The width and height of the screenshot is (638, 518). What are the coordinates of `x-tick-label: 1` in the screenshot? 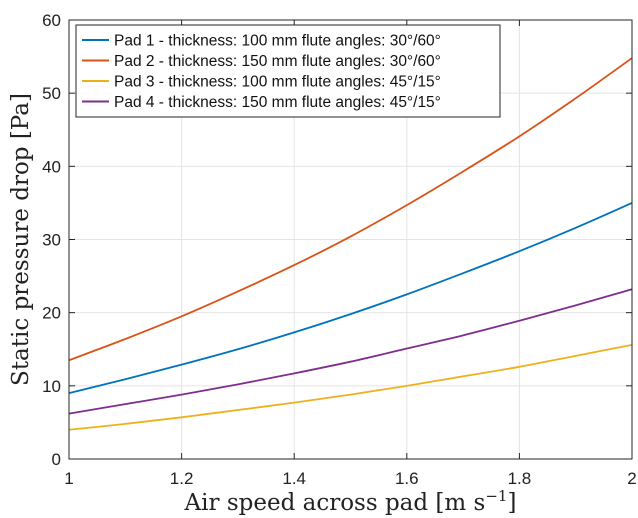 It's located at (68, 478).